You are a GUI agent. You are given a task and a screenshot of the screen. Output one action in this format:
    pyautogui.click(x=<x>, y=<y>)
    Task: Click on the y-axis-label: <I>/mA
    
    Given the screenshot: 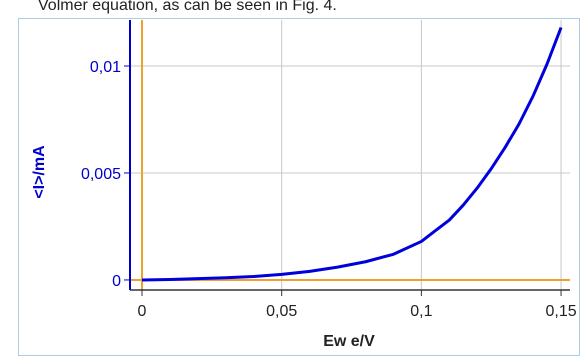 What is the action you would take?
    pyautogui.click(x=39, y=172)
    